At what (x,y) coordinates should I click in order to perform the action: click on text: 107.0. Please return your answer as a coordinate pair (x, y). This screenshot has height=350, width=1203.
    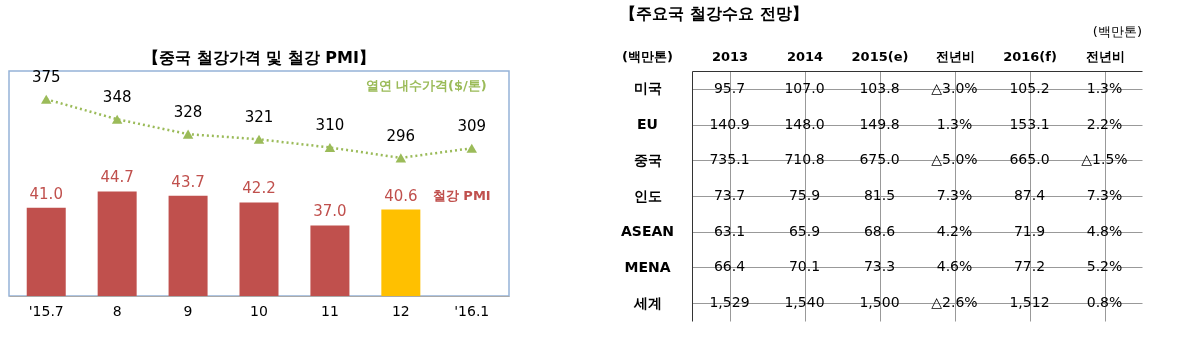
    Looking at the image, I should click on (804, 87).